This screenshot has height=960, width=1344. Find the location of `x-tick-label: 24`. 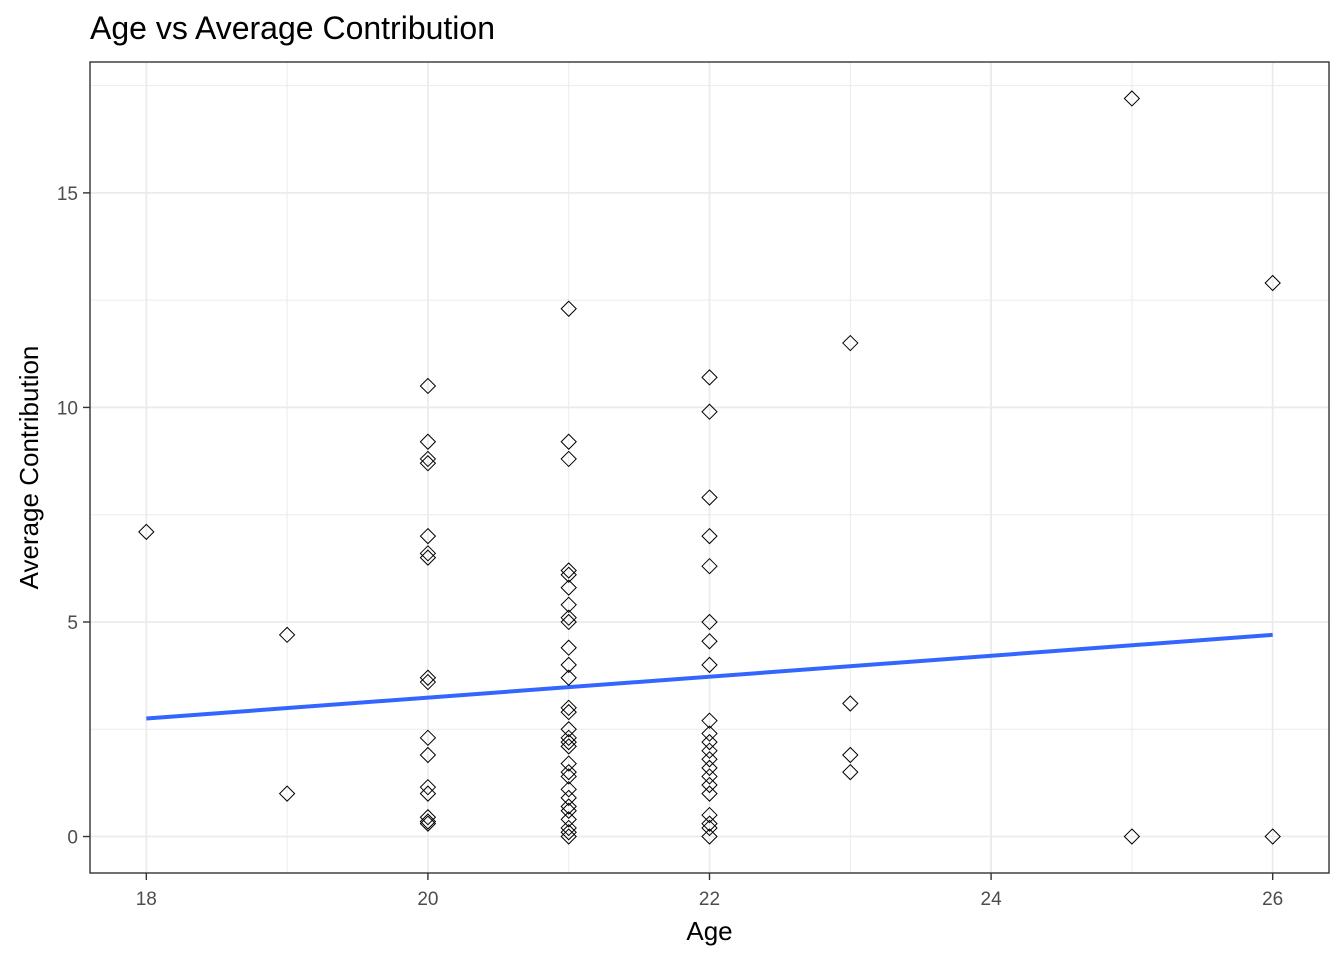

x-tick-label: 24 is located at coordinates (992, 899).